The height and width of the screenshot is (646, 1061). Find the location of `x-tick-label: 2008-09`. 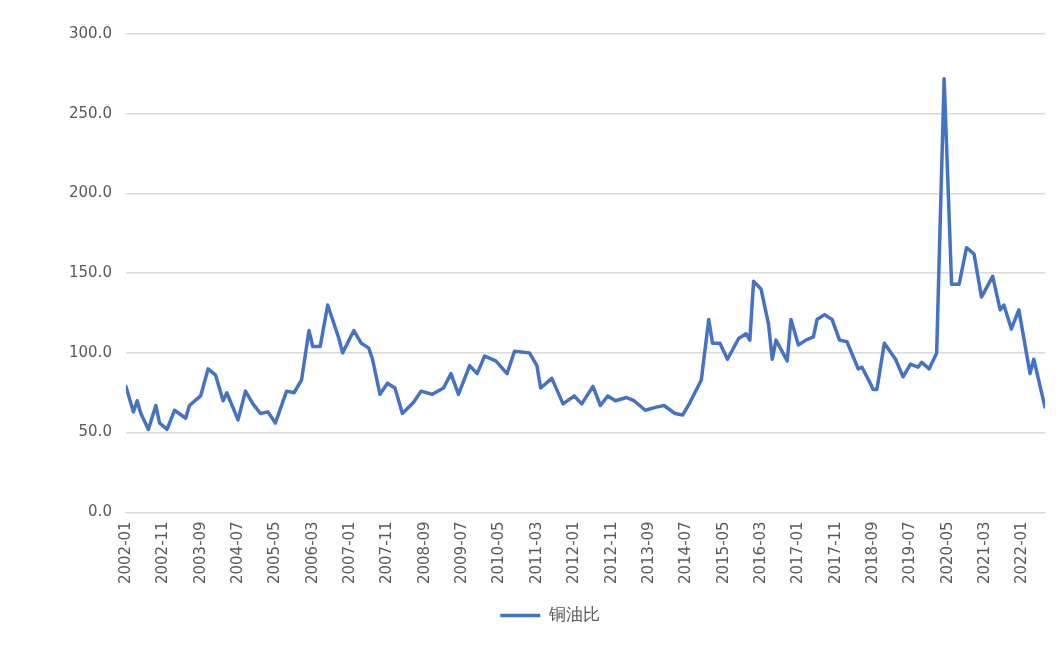

x-tick-label: 2008-09 is located at coordinates (423, 553).